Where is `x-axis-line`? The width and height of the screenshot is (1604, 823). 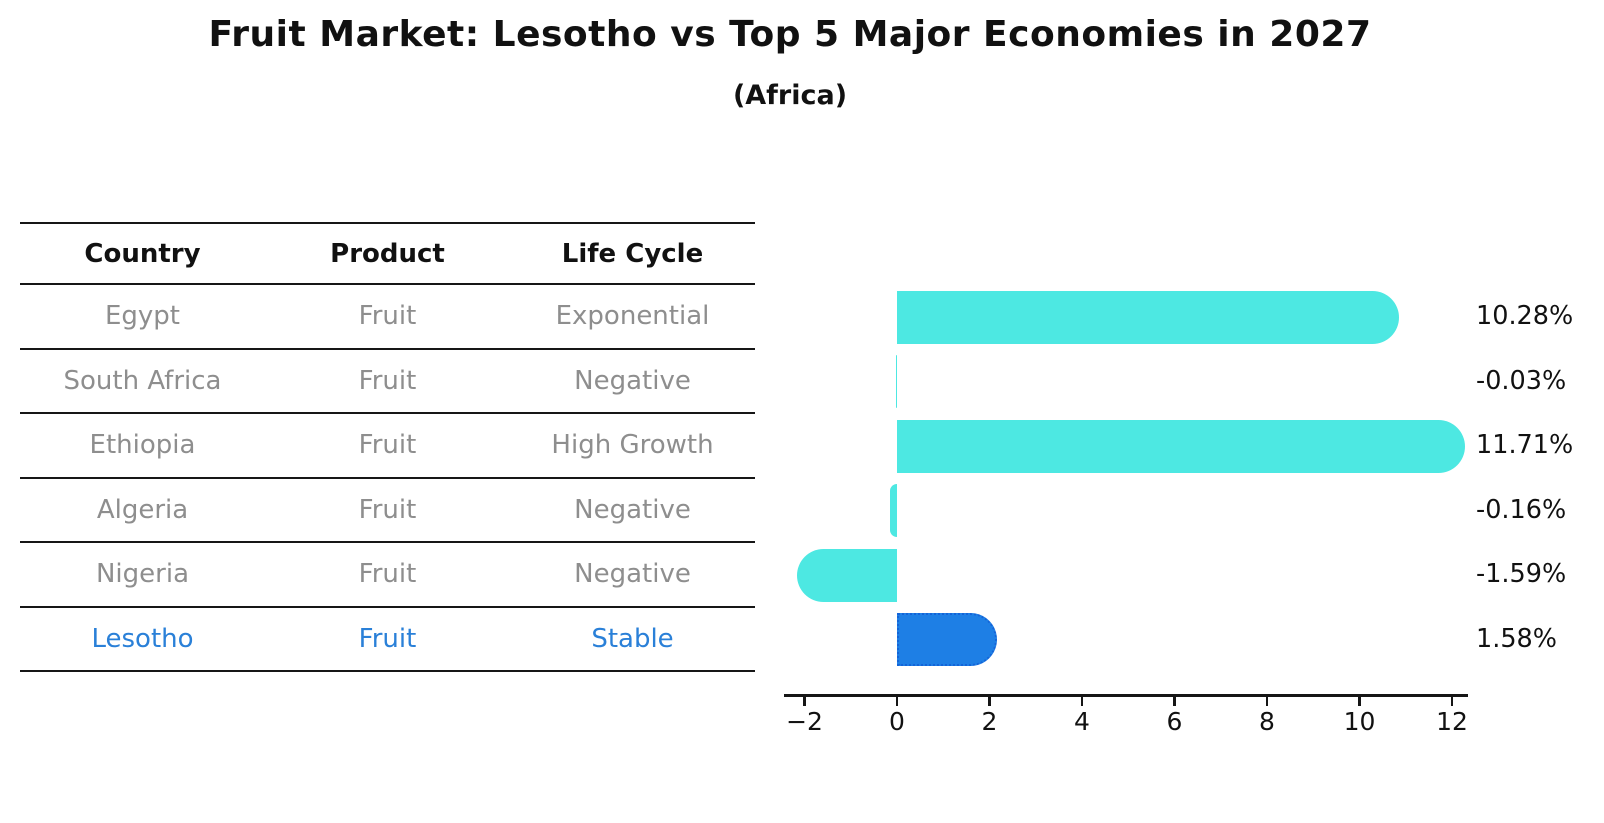 x-axis-line is located at coordinates (1126, 695).